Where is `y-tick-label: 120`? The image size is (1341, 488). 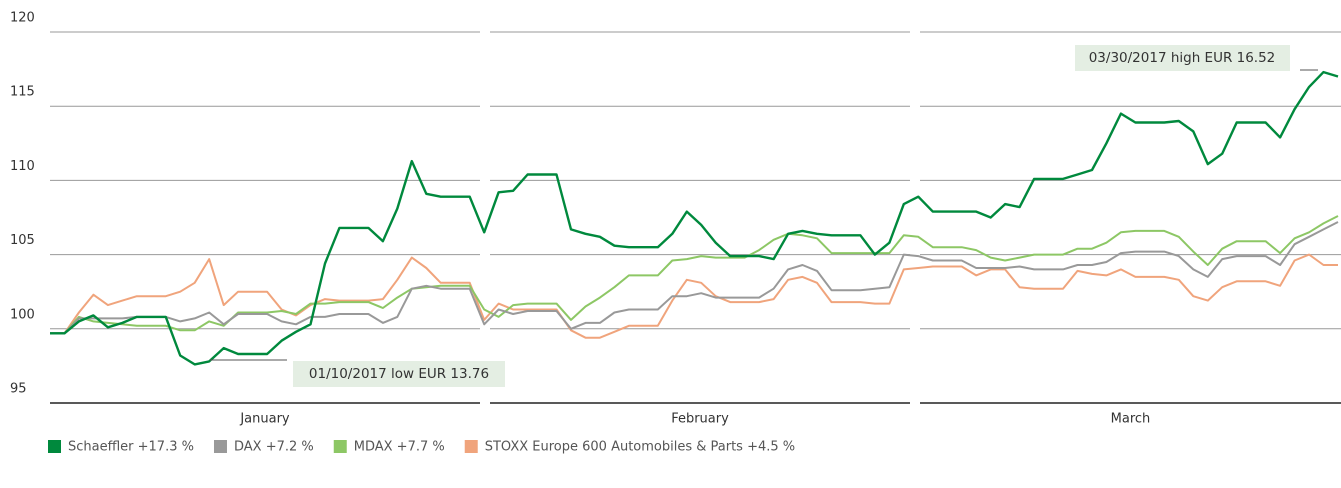
y-tick-label: 120 is located at coordinates (22, 18).